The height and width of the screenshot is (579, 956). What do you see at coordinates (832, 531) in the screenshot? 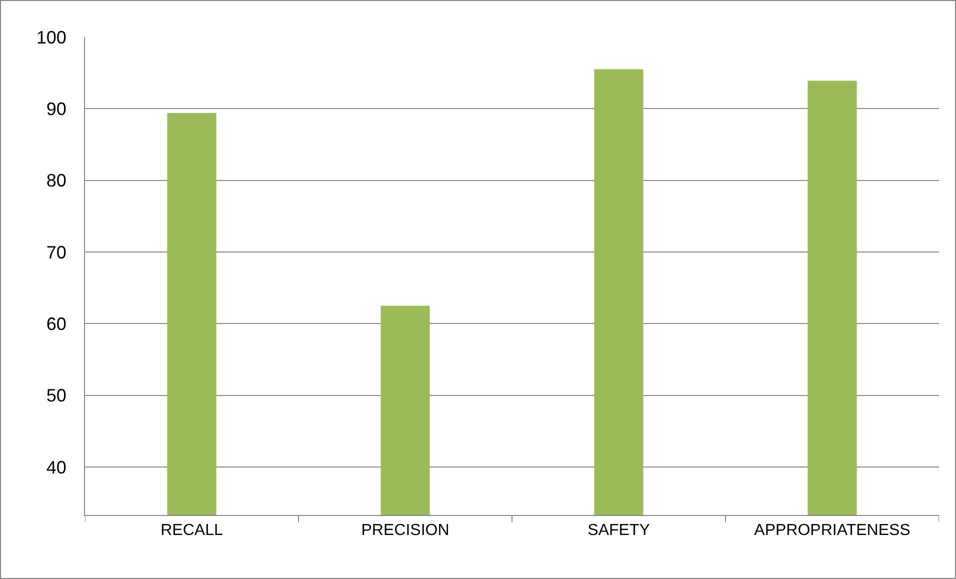
I see `x-tick-label: APPROPRIATENESS` at bounding box center [832, 531].